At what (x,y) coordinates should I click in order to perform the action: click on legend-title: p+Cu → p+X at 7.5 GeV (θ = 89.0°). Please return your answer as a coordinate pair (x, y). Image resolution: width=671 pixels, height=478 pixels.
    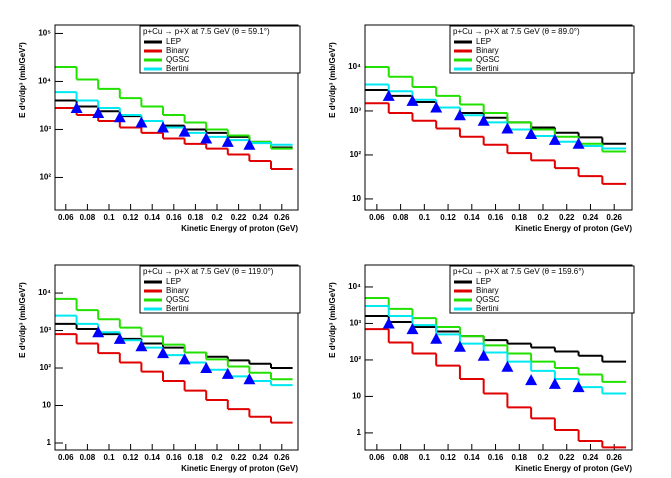
    Looking at the image, I should click on (516, 31).